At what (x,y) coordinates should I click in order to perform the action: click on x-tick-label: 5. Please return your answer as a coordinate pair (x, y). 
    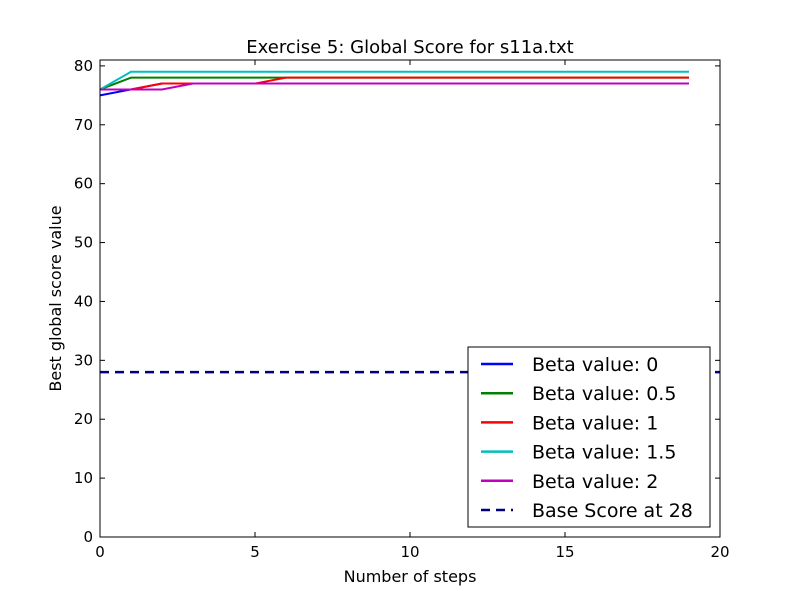
    Looking at the image, I should click on (255, 552).